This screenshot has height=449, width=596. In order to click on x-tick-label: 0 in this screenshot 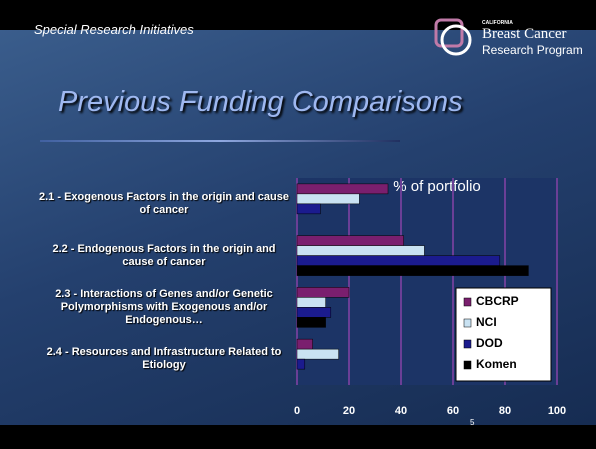, I will do `click(297, 411)`.